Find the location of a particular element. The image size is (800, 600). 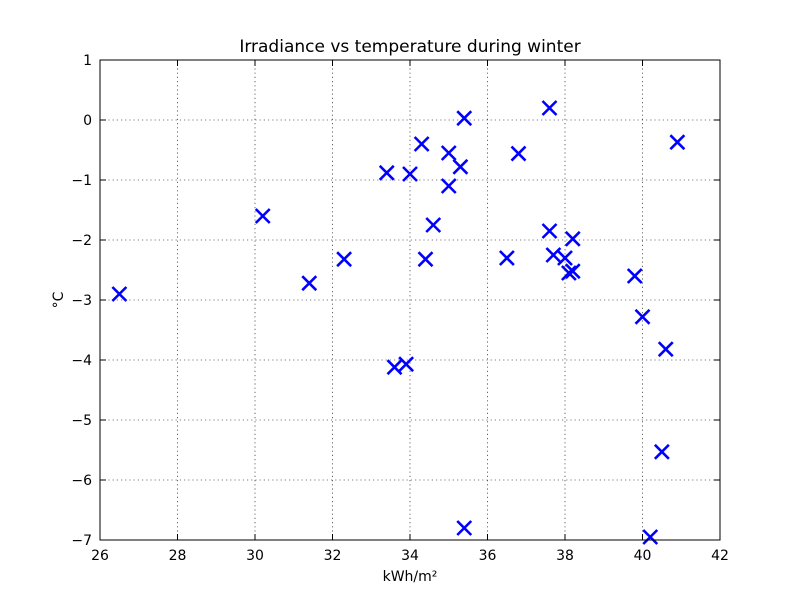

x-tick-label: 36 is located at coordinates (488, 556).